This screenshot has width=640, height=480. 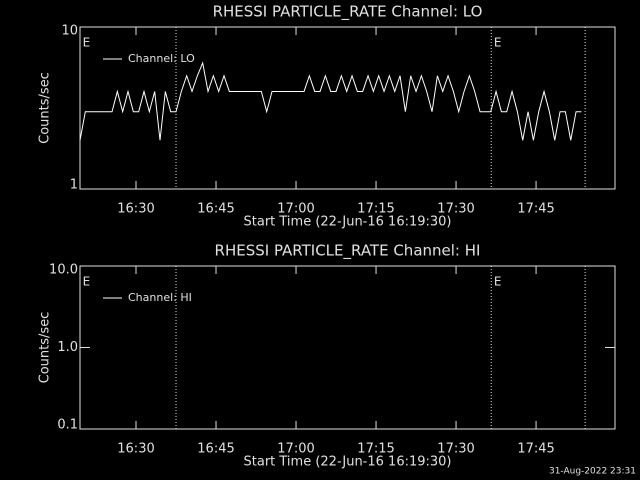 I want to click on chart-title: RHESSI PARTICLE_RATE Channel: HI, so click(x=348, y=251).